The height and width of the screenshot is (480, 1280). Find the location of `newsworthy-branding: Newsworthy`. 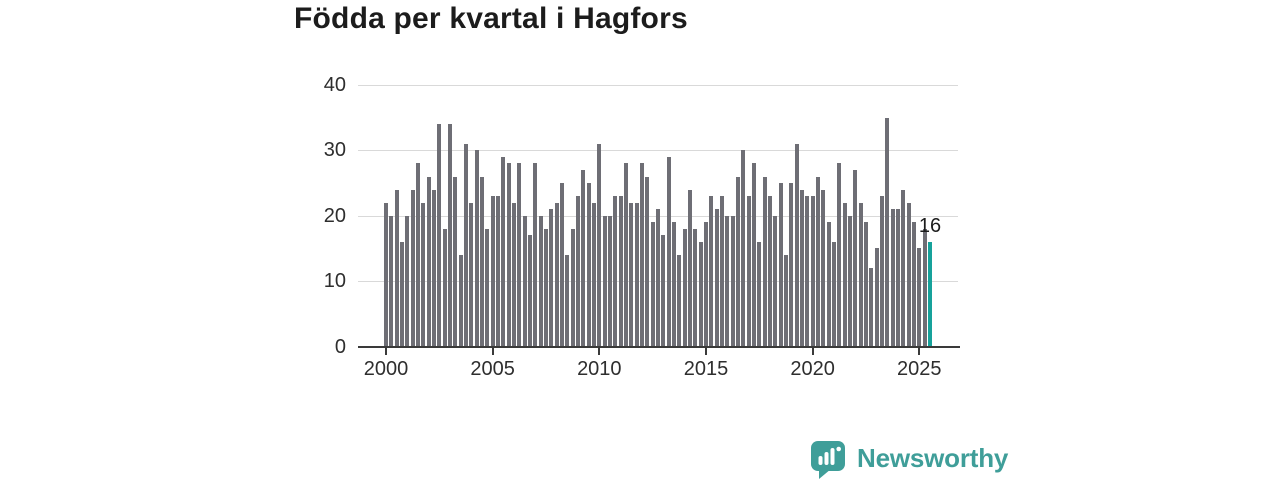

newsworthy-branding: Newsworthy is located at coordinates (909, 460).